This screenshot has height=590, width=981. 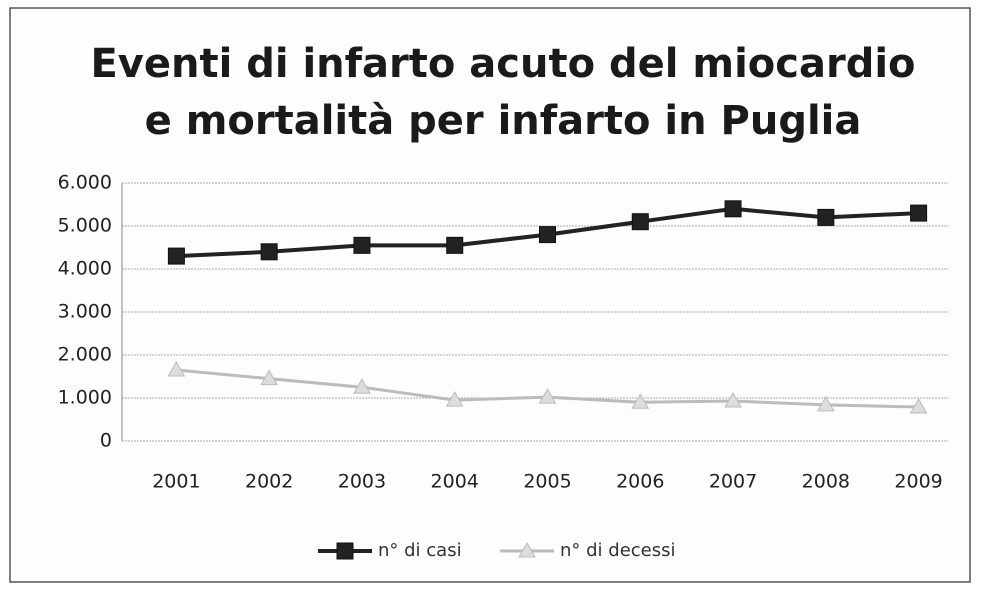 I want to click on chart-title: e mortalità per infarto in Puglia, so click(x=503, y=121).